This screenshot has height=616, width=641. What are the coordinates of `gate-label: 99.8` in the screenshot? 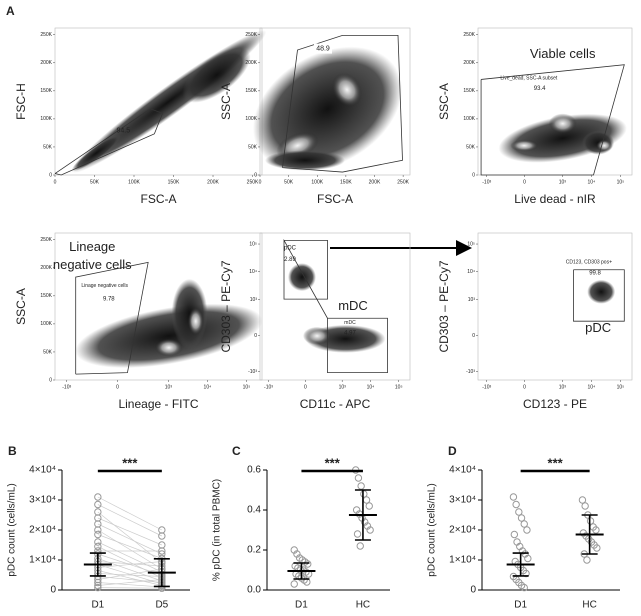 It's located at (595, 273).